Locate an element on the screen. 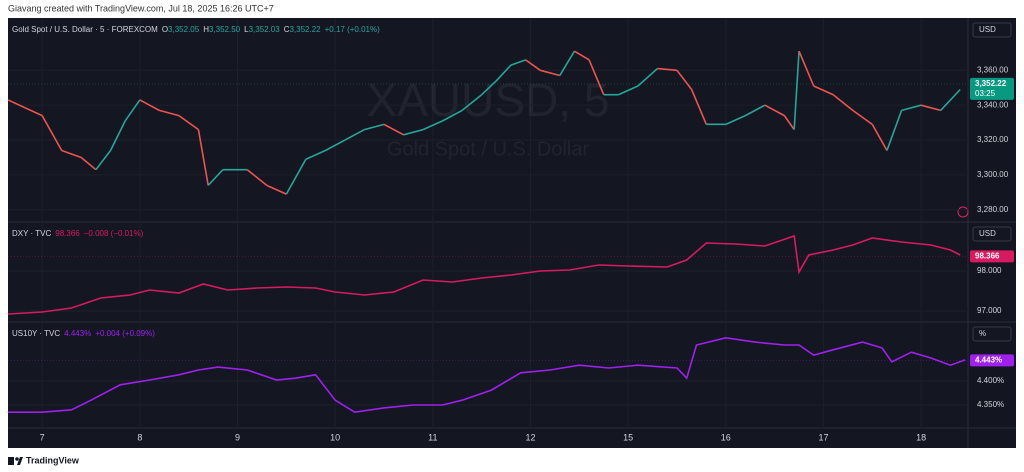  footer-brand: TradingView is located at coordinates (53, 460).